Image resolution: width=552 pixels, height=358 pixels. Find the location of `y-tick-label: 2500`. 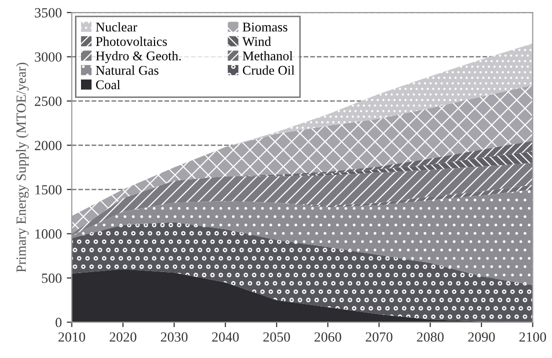

y-tick-label: 2500 is located at coordinates (48, 101).